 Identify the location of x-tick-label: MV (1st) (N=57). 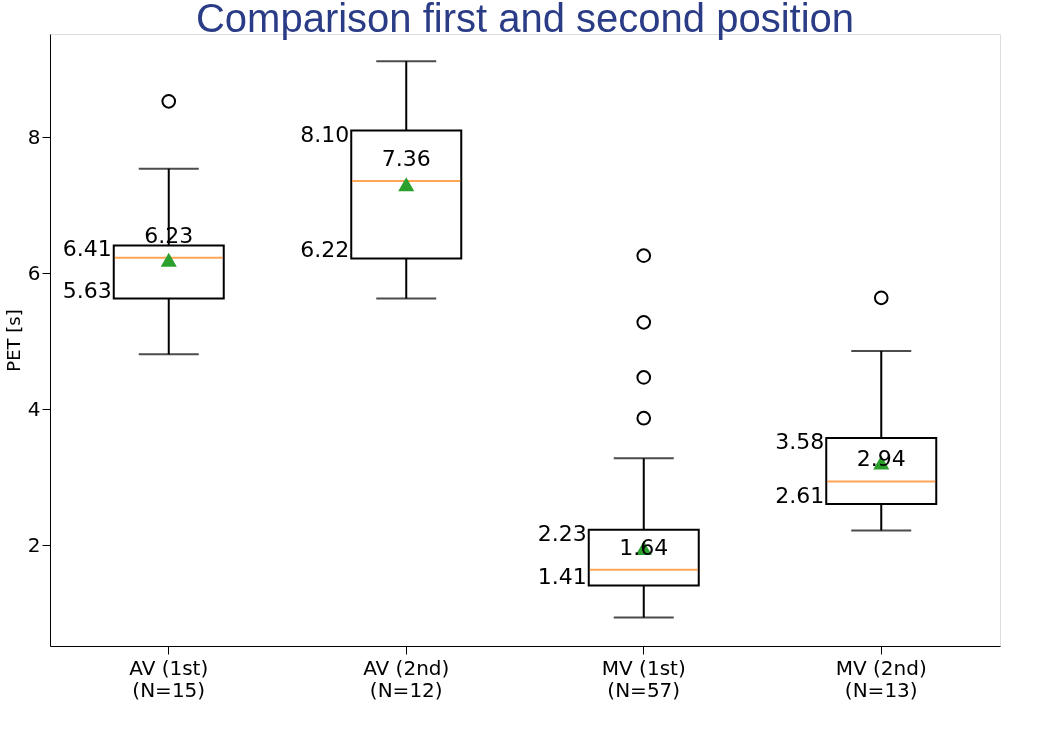
(643, 678).